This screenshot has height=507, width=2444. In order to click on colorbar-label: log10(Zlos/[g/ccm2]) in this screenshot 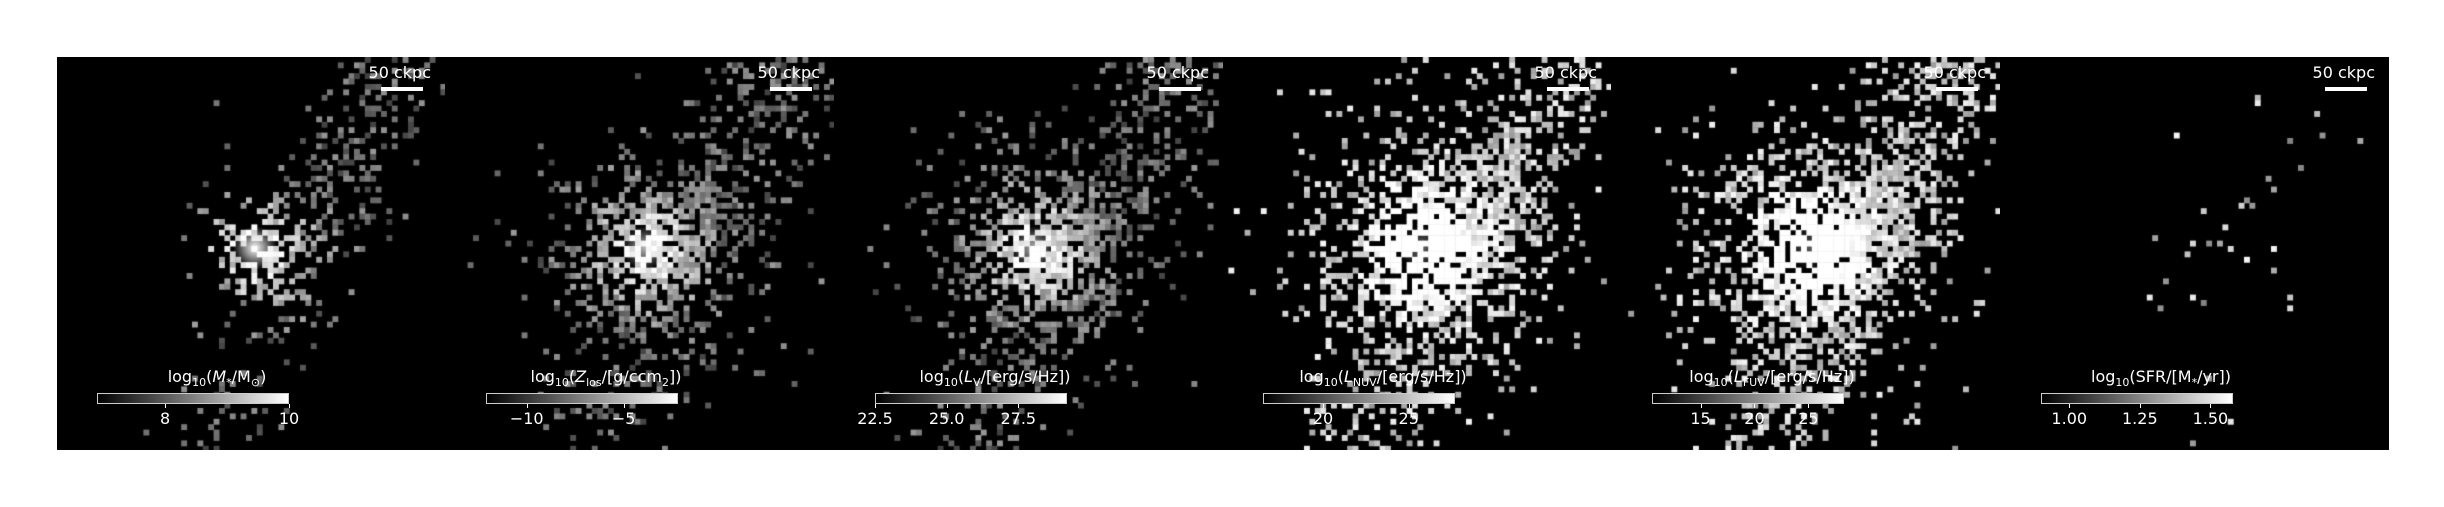, I will do `click(606, 378)`.